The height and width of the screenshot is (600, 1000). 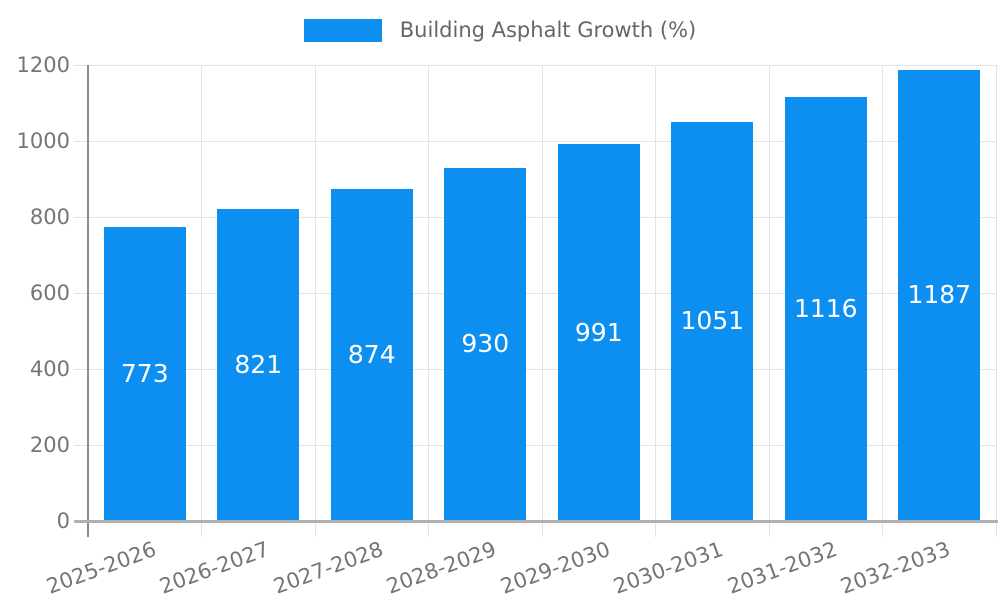 I want to click on bar-value-label: 773, so click(x=144, y=374).